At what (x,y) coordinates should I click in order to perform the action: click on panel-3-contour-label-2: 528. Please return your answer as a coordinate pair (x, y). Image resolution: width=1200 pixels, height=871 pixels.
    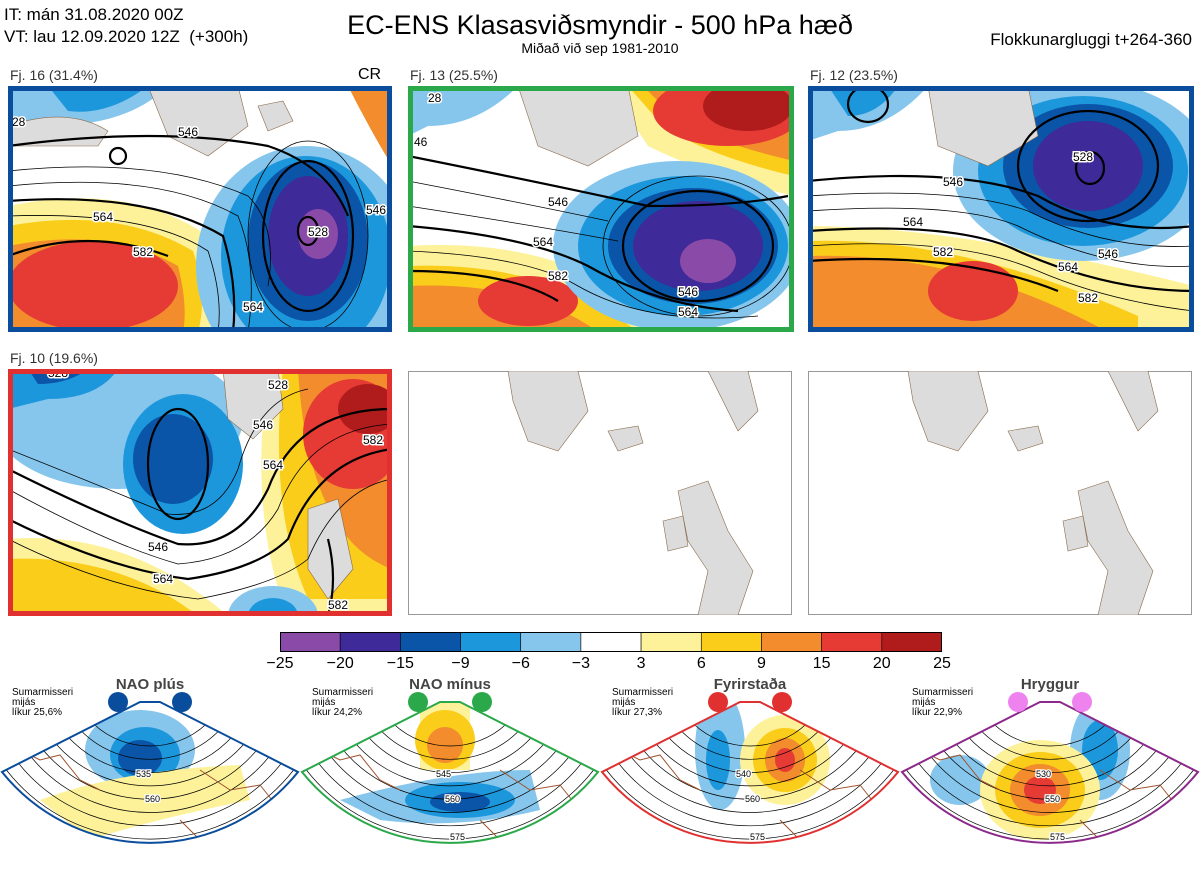
    Looking at the image, I should click on (1083, 157).